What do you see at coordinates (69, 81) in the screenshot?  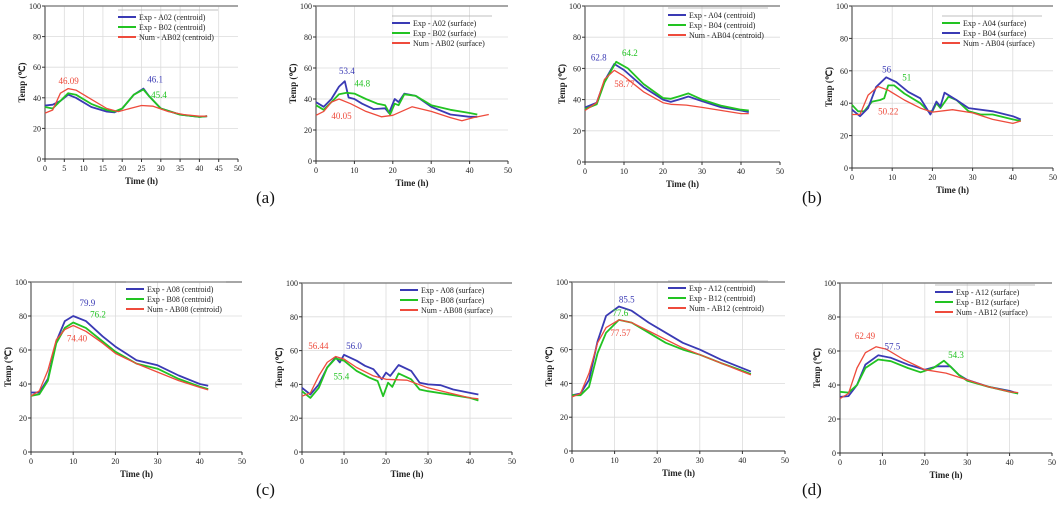 I see `data-label: 46.09` at bounding box center [69, 81].